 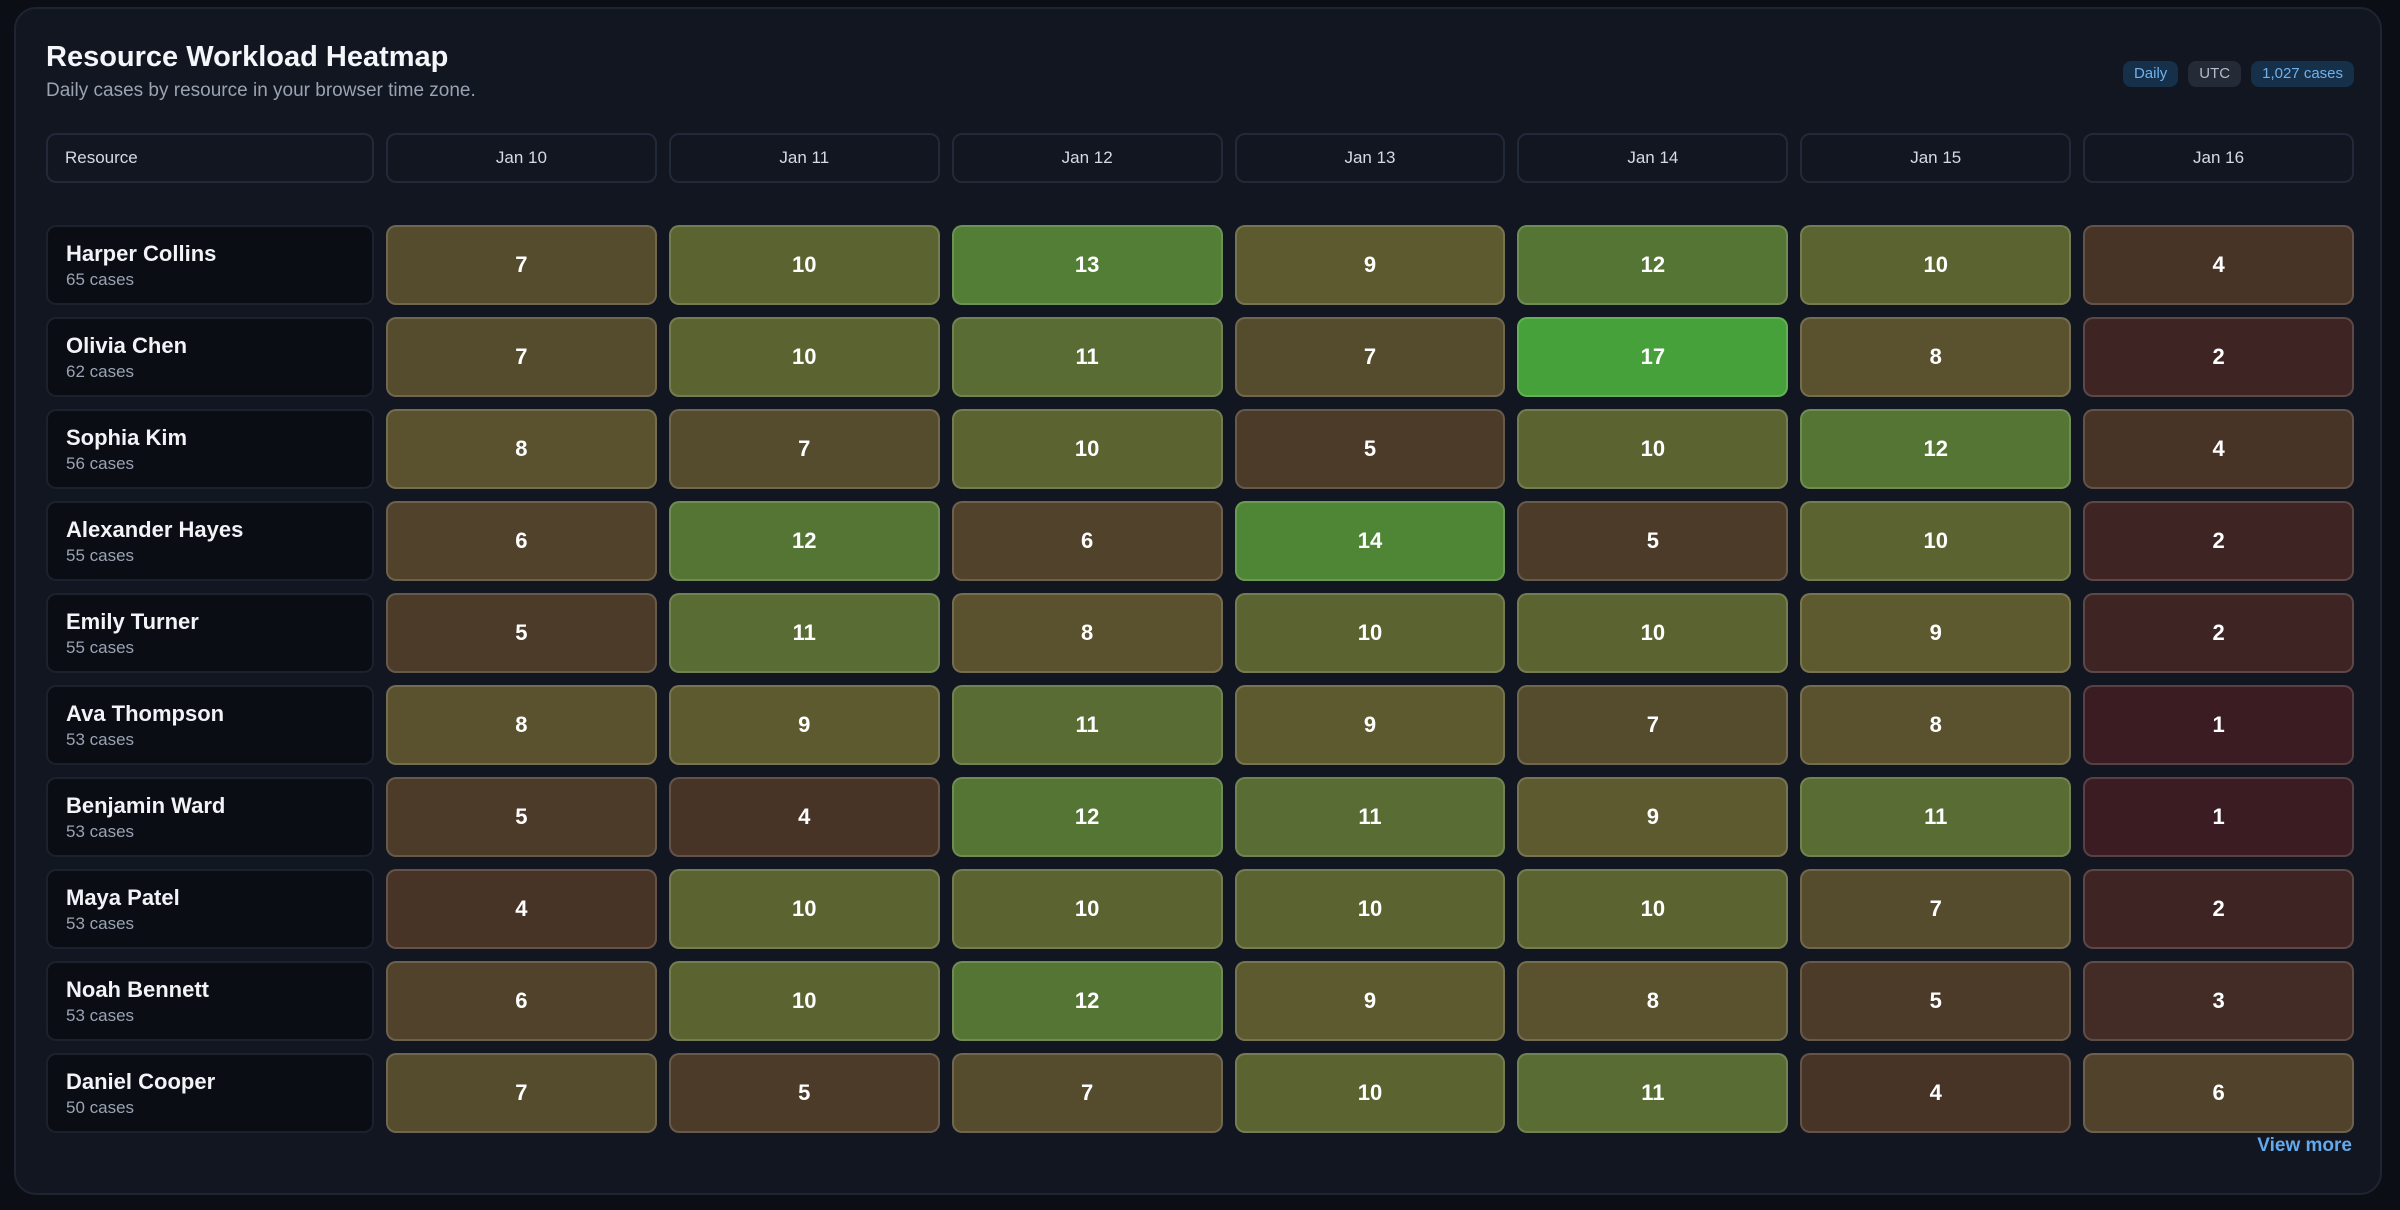 What do you see at coordinates (210, 1093) in the screenshot?
I see `resource-row-label: Daniel Cooper 50 cases` at bounding box center [210, 1093].